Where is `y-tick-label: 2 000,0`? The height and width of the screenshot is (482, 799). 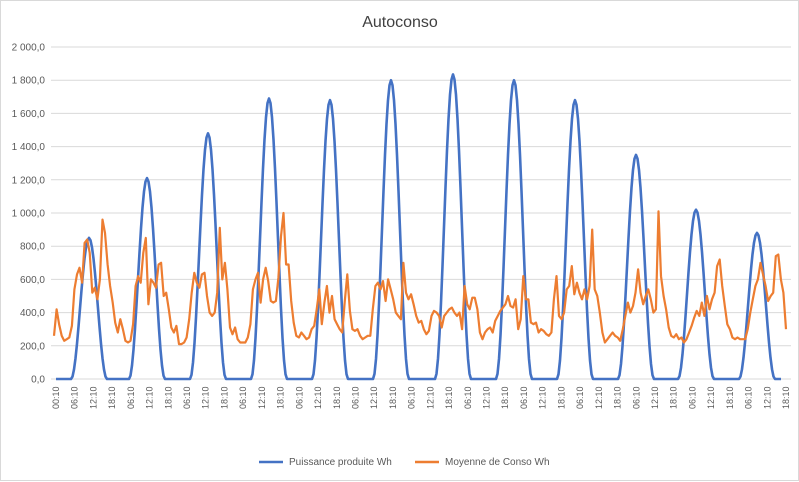 y-tick-label: 2 000,0 is located at coordinates (29, 48).